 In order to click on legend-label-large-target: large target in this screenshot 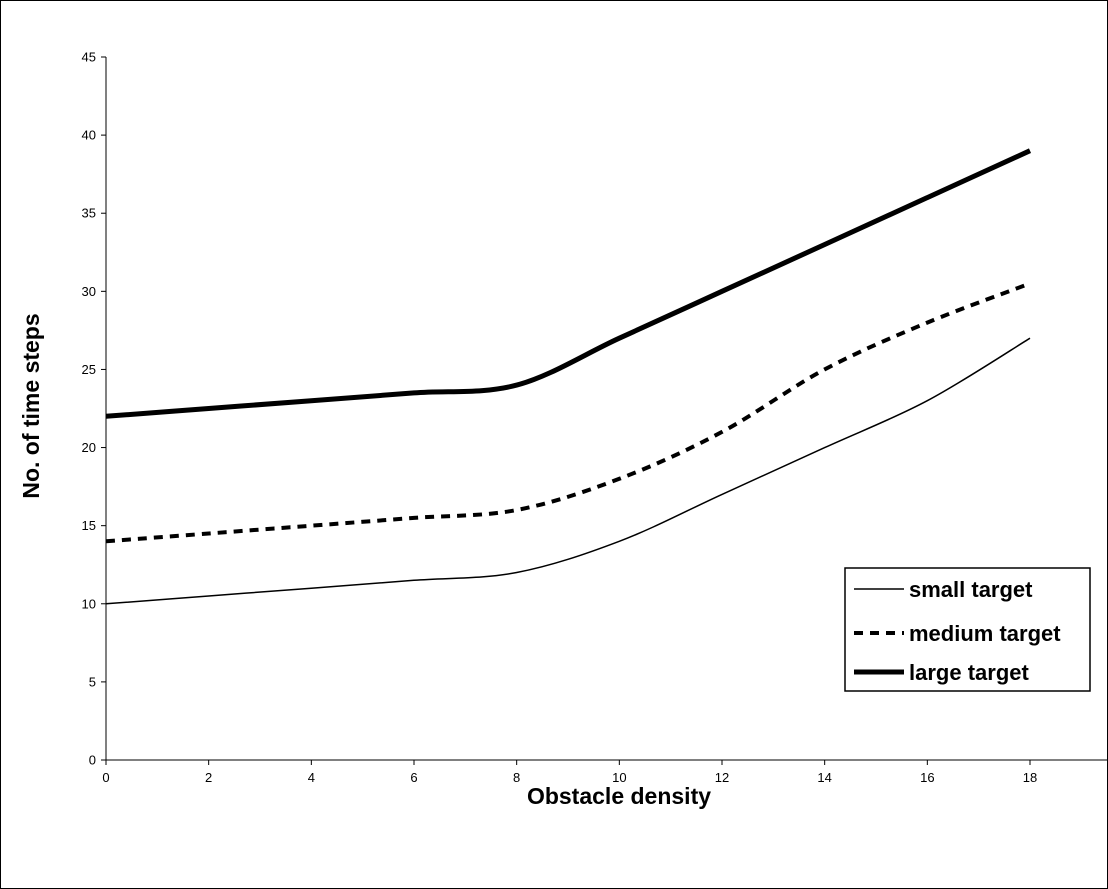, I will do `click(969, 672)`.